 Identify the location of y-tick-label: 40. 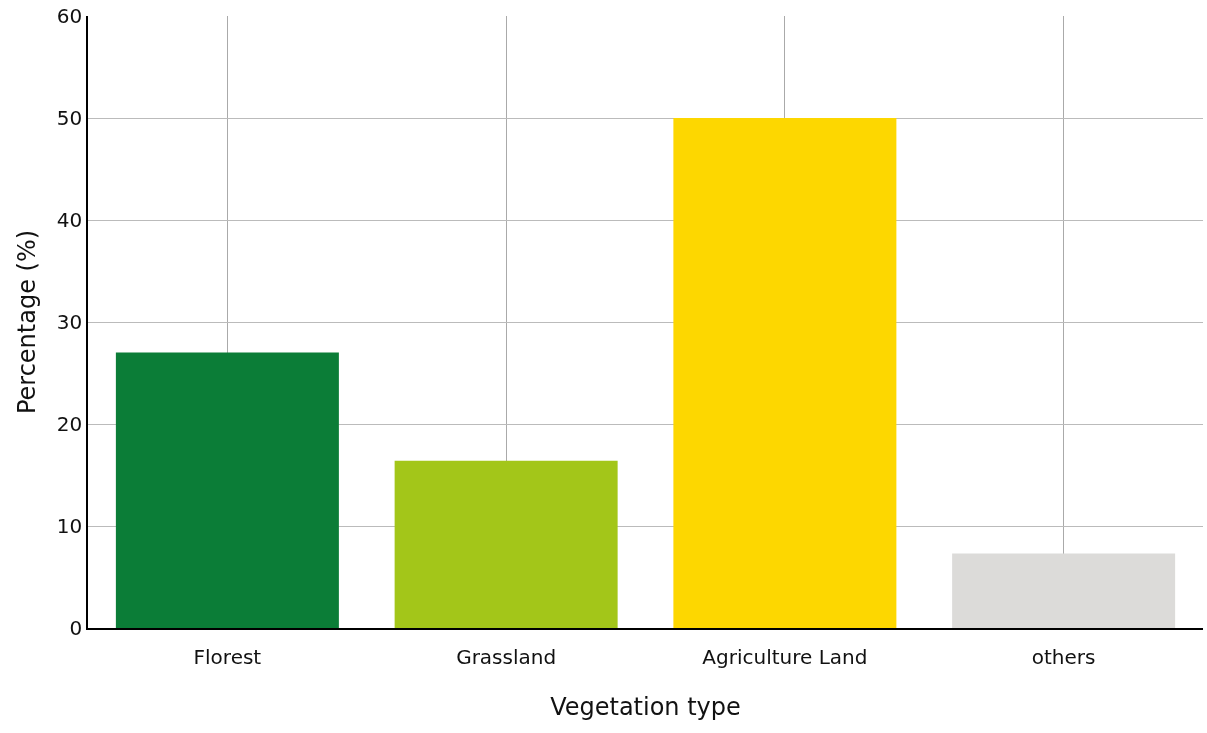
(69, 220).